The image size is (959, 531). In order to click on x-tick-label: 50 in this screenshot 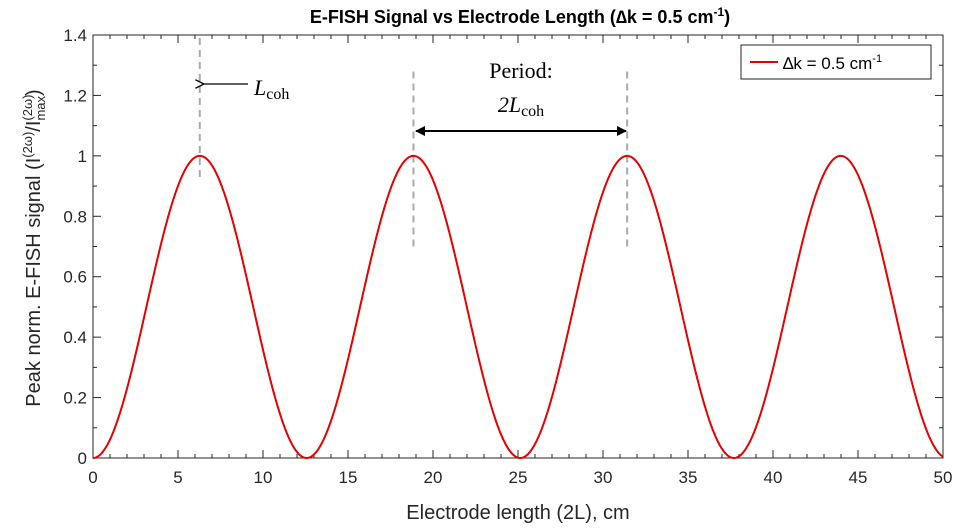, I will do `click(943, 477)`.